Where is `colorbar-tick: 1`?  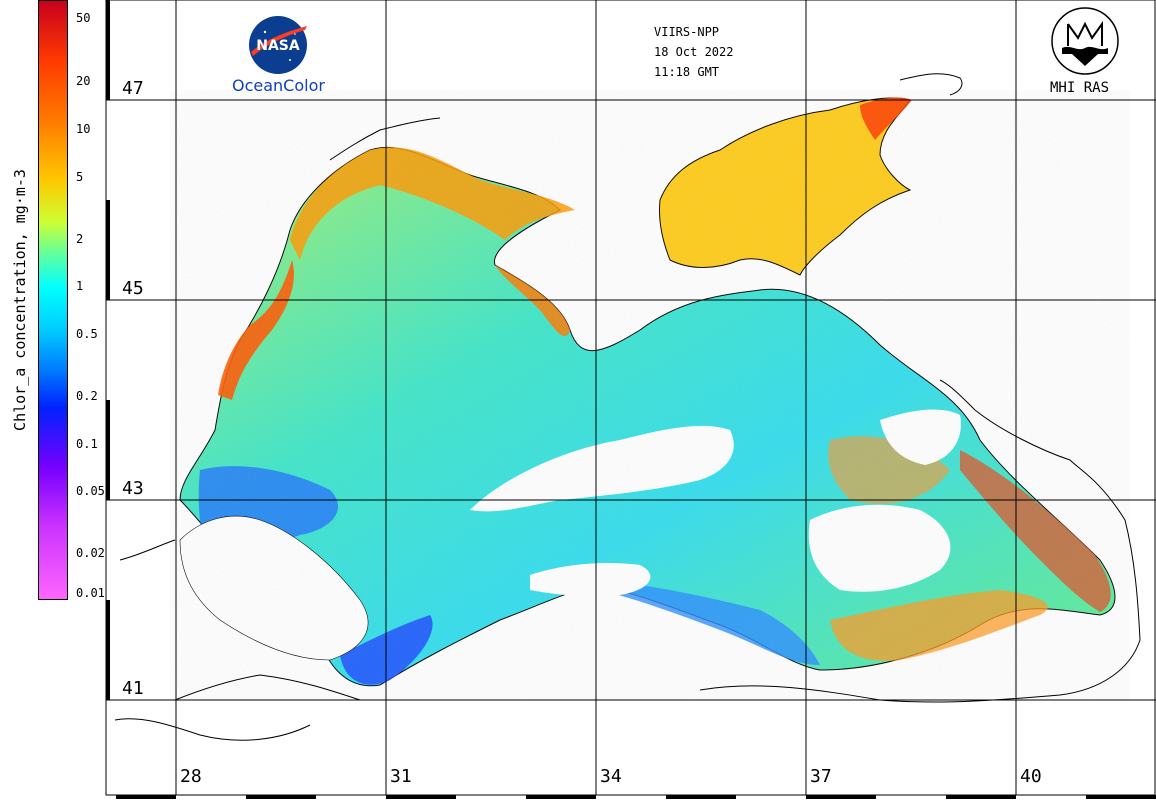 colorbar-tick: 1 is located at coordinates (80, 286).